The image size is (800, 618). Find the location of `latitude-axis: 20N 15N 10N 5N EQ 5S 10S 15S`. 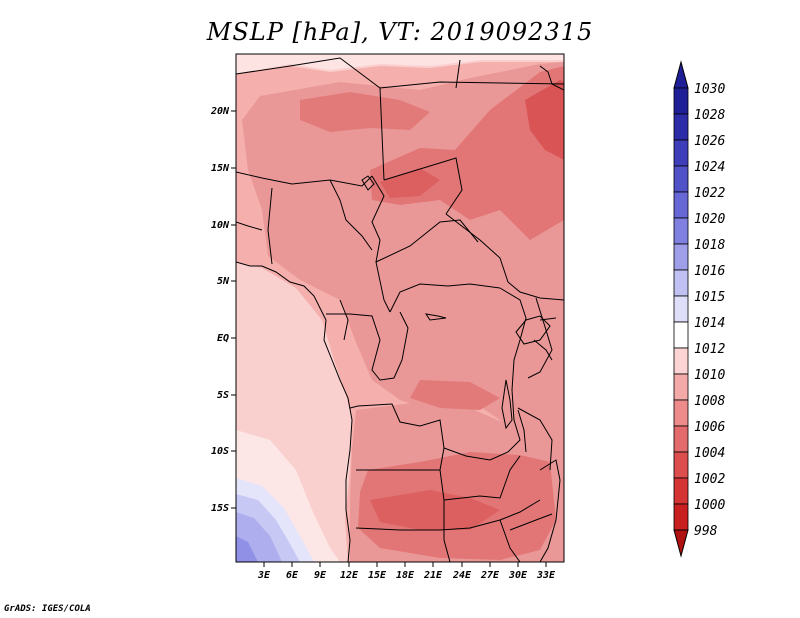

latitude-axis: 20N 15N 10N 5N EQ 5S 10S 15S is located at coordinates (223, 310).